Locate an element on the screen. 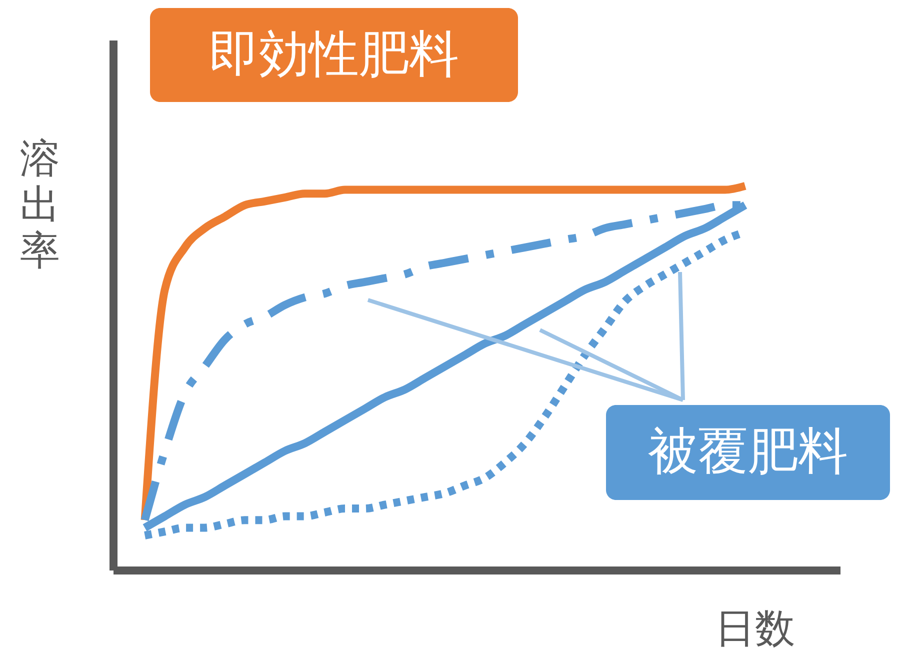  text: 即効性肥料 is located at coordinates (334, 54).